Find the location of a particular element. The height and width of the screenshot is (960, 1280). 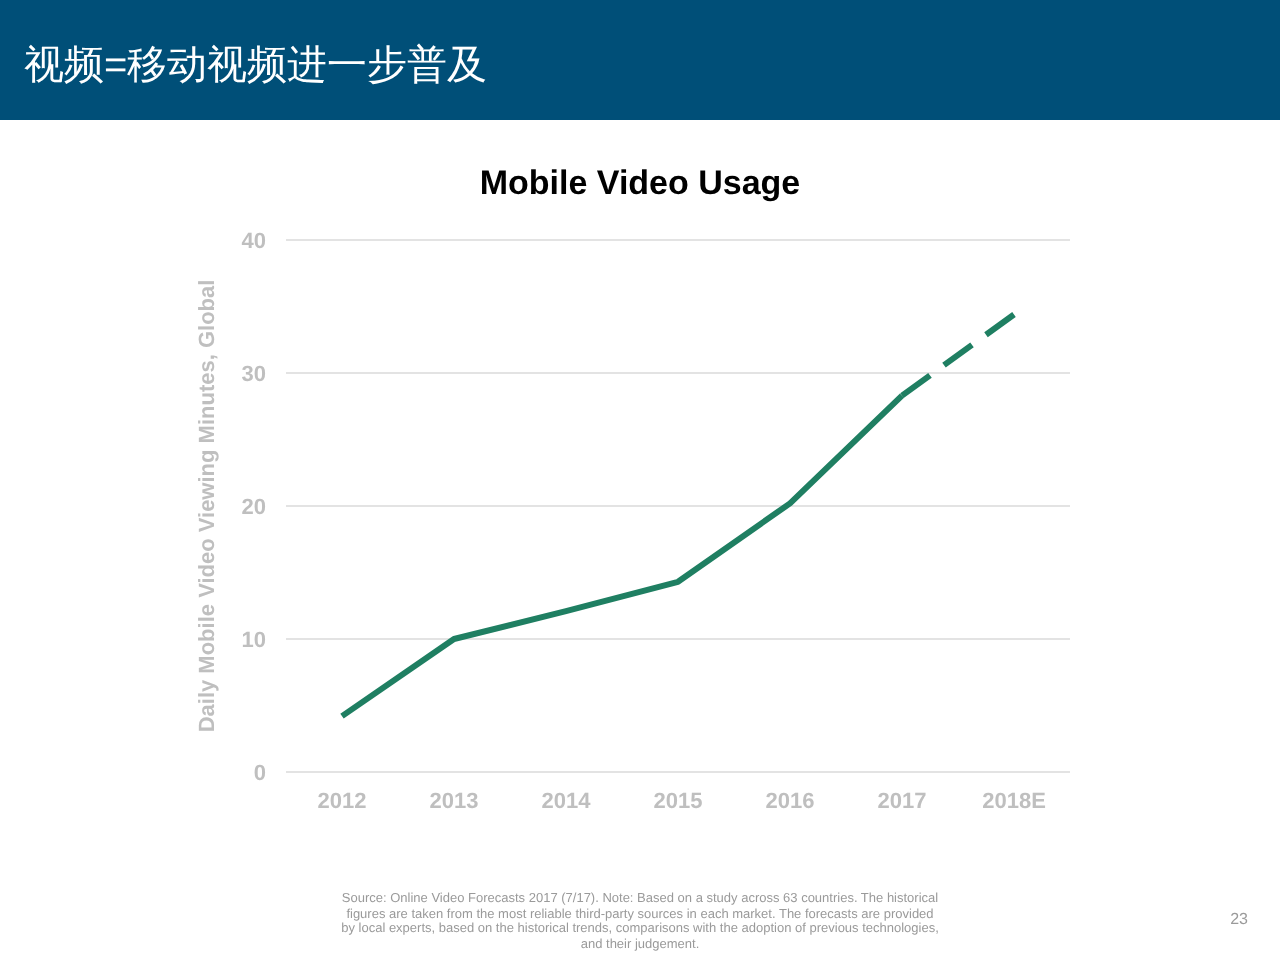

x-tick-label: 2013 is located at coordinates (454, 802).